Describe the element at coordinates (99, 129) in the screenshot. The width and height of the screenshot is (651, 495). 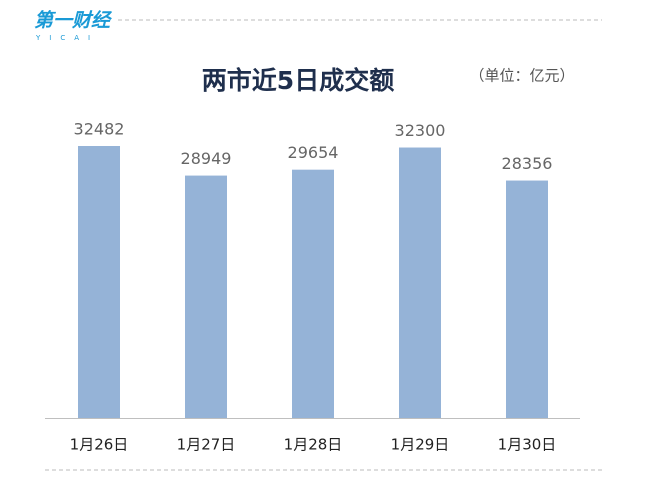
I see `value-label: 32482` at that location.